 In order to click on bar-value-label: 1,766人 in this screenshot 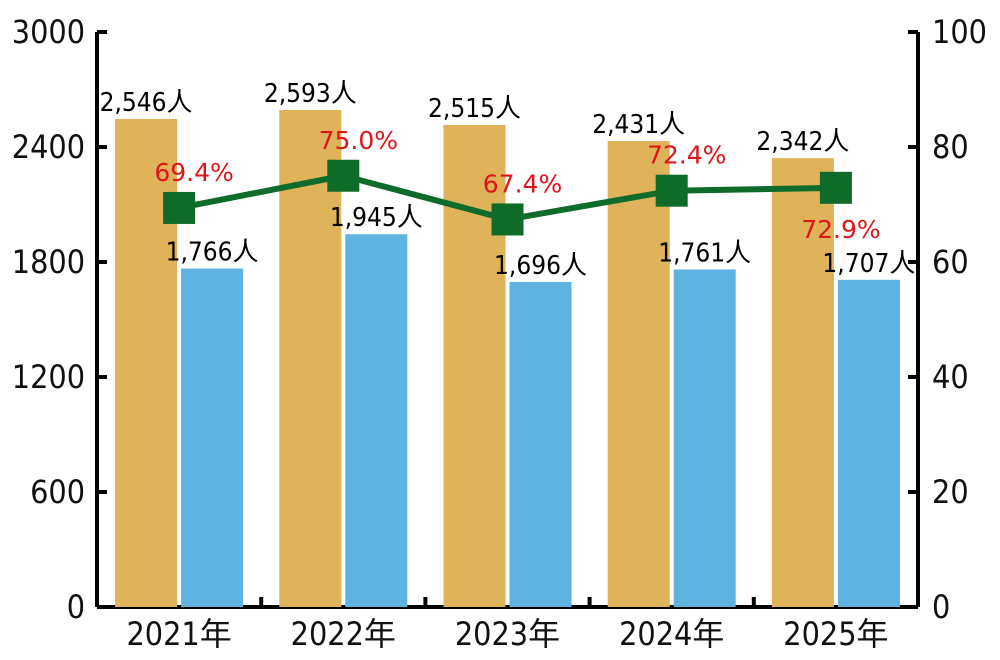, I will do `click(212, 253)`.